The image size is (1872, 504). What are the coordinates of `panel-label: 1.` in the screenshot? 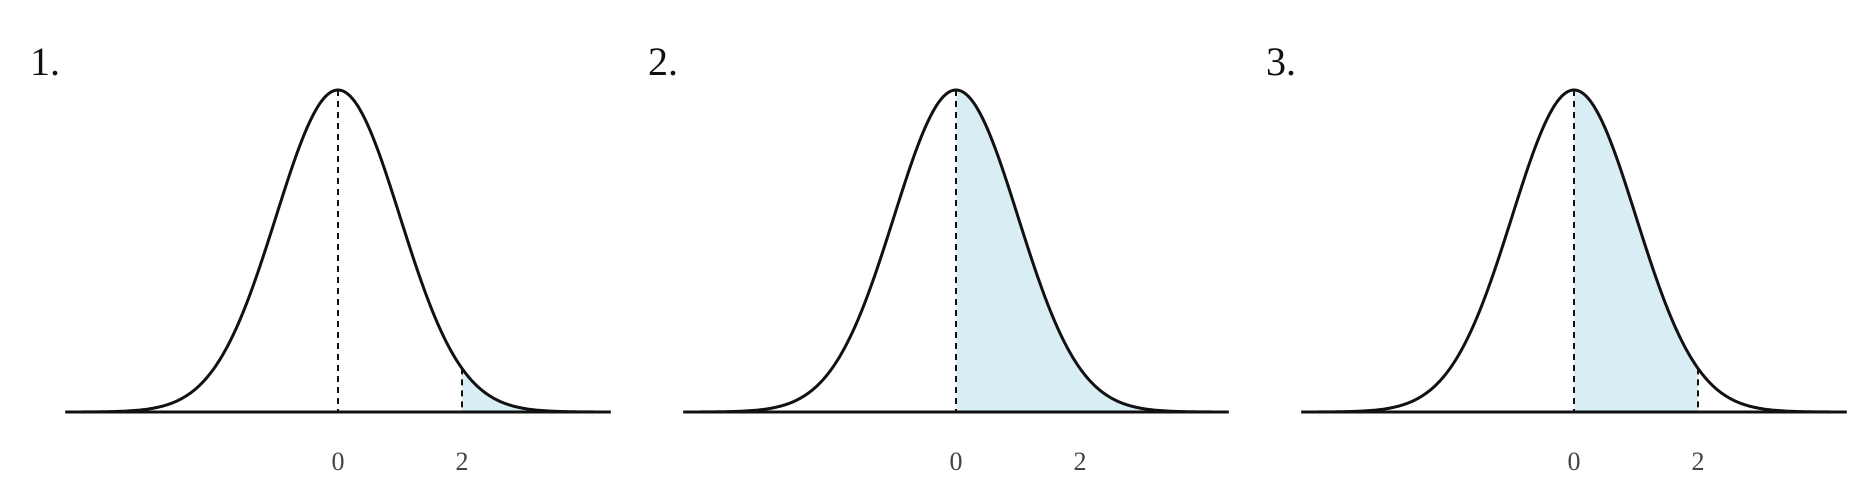 It's located at (45, 61).